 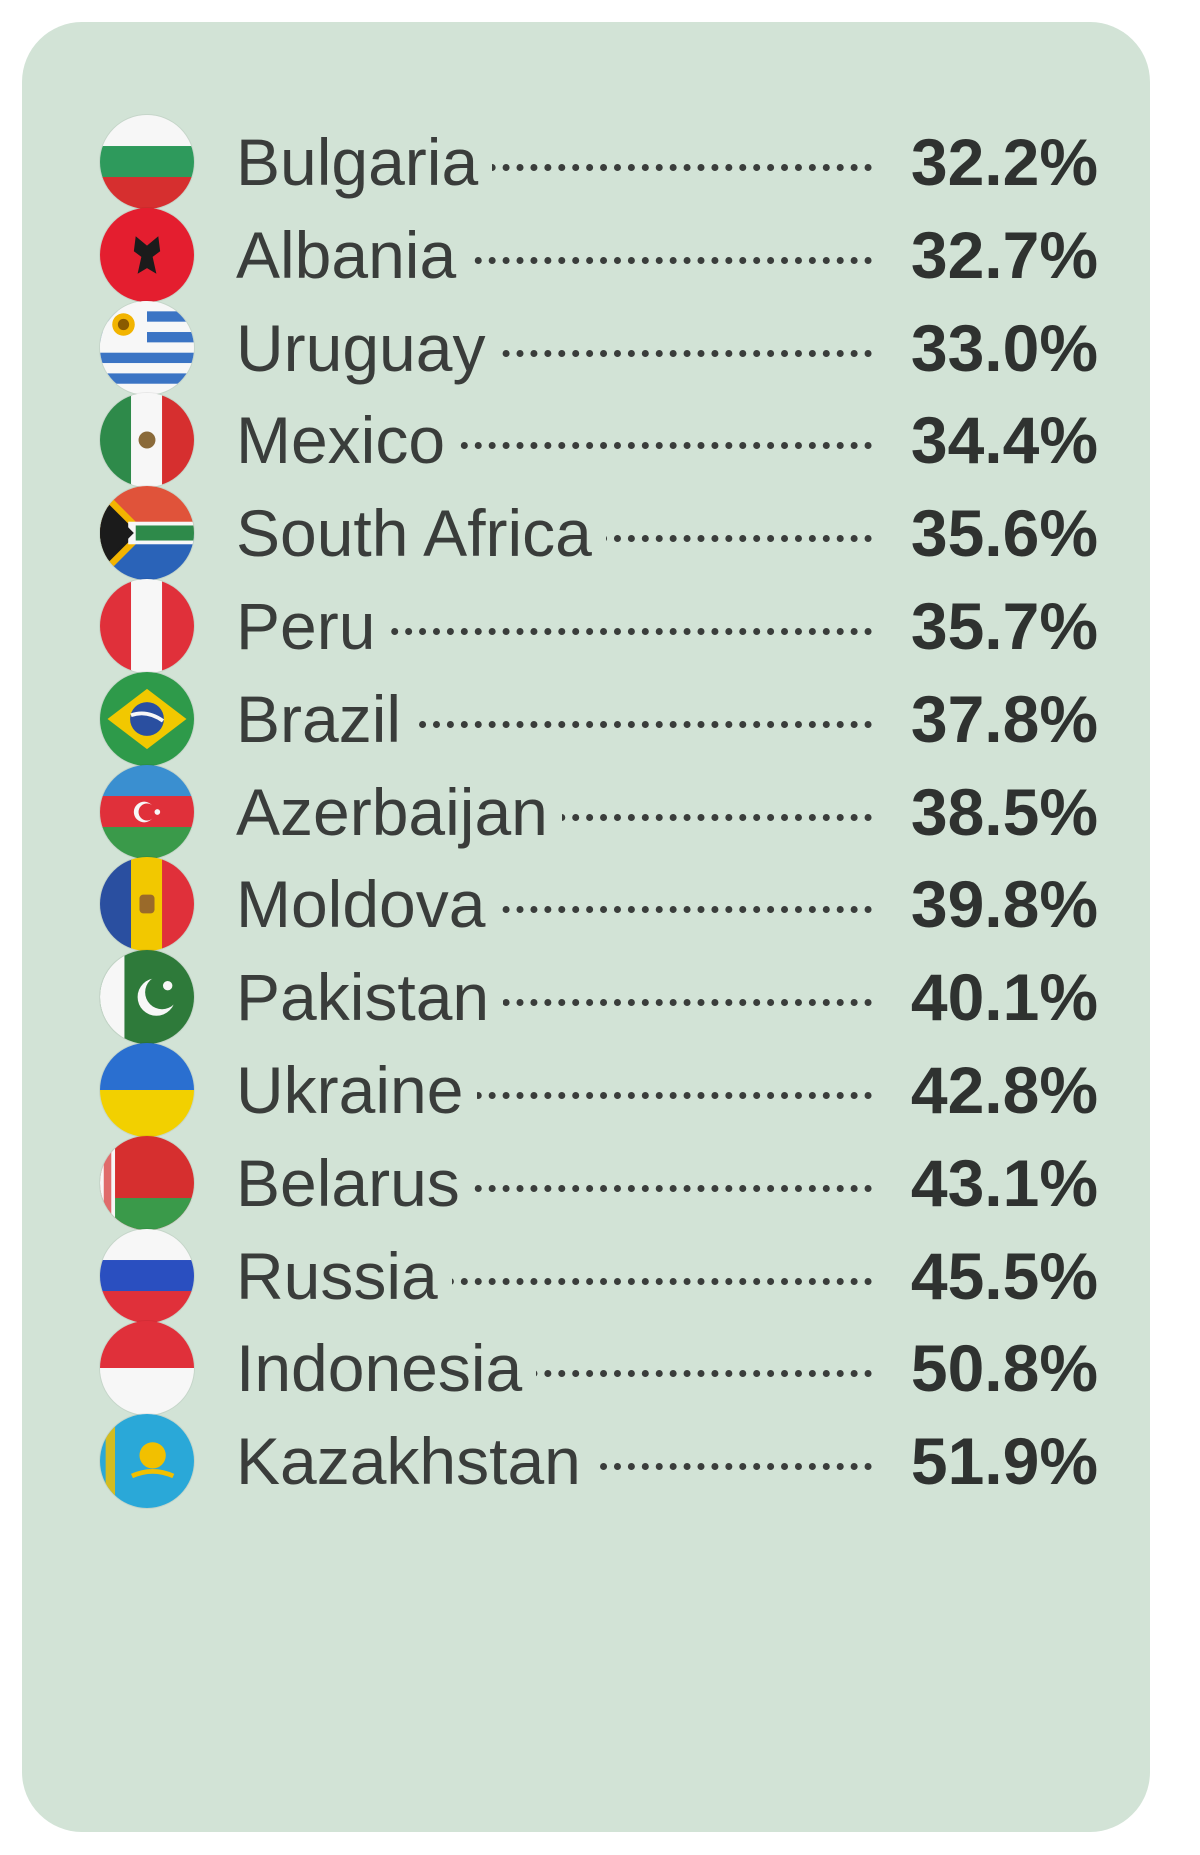 What do you see at coordinates (999, 440) in the screenshot?
I see `country-value: 34.4%` at bounding box center [999, 440].